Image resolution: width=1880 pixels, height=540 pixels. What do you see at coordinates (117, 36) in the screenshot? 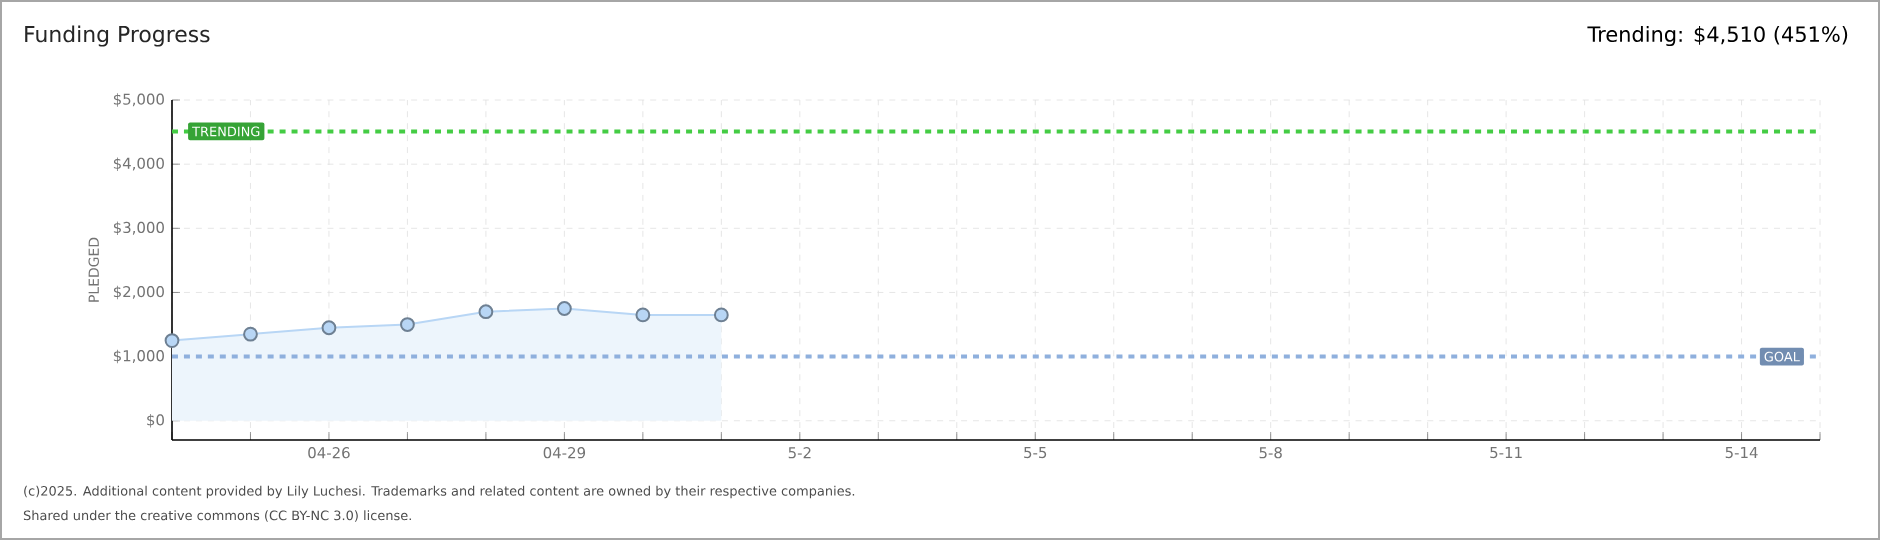
I see `chart-title: Funding Progress` at bounding box center [117, 36].